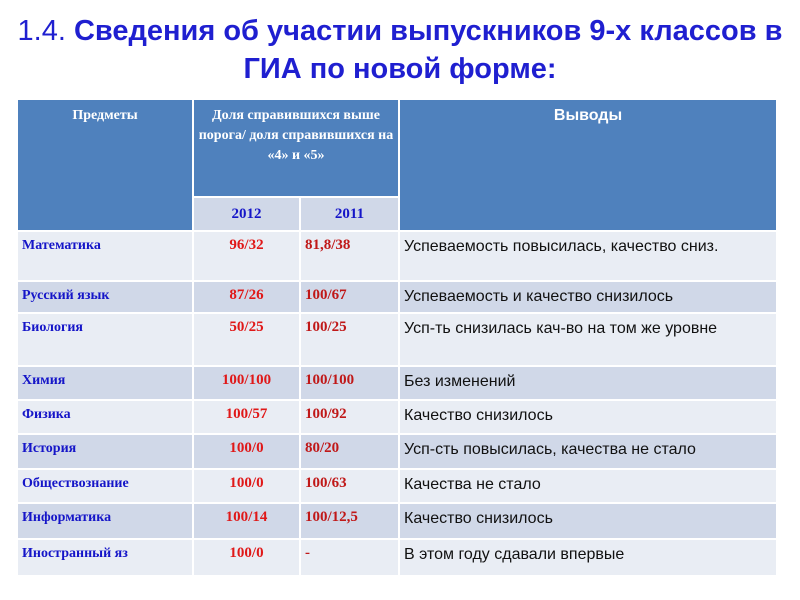 Image resolution: width=800 pixels, height=600 pixels. Describe the element at coordinates (246, 256) in the screenshot. I see `value-2012-cell: 96/32` at that location.